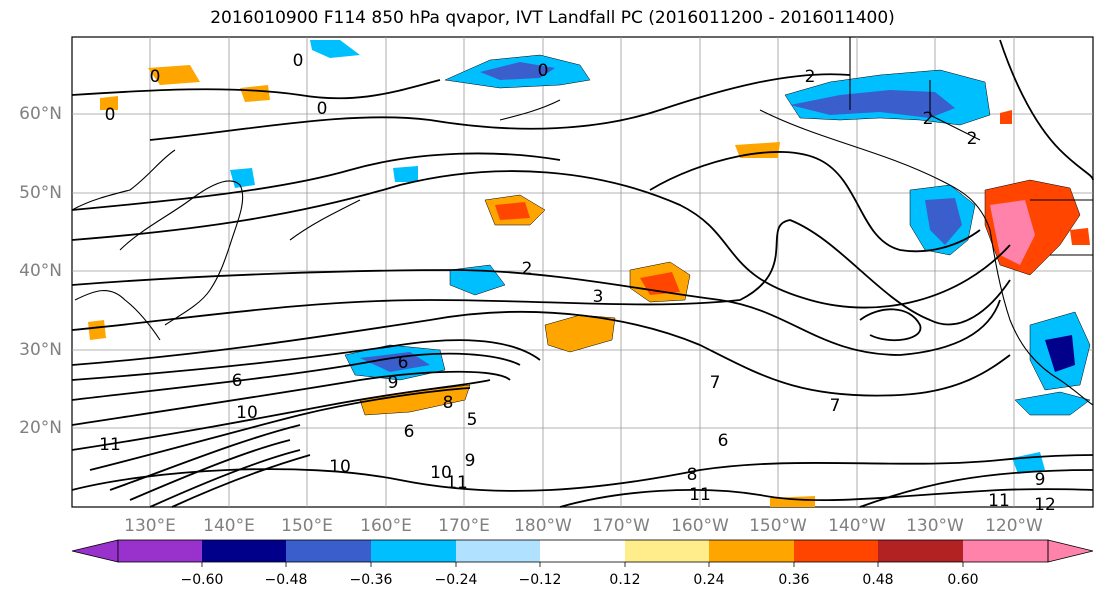 The height and width of the screenshot is (601, 1105). What do you see at coordinates (456, 580) in the screenshot?
I see `colorbar-tick-label: −0.24` at bounding box center [456, 580].